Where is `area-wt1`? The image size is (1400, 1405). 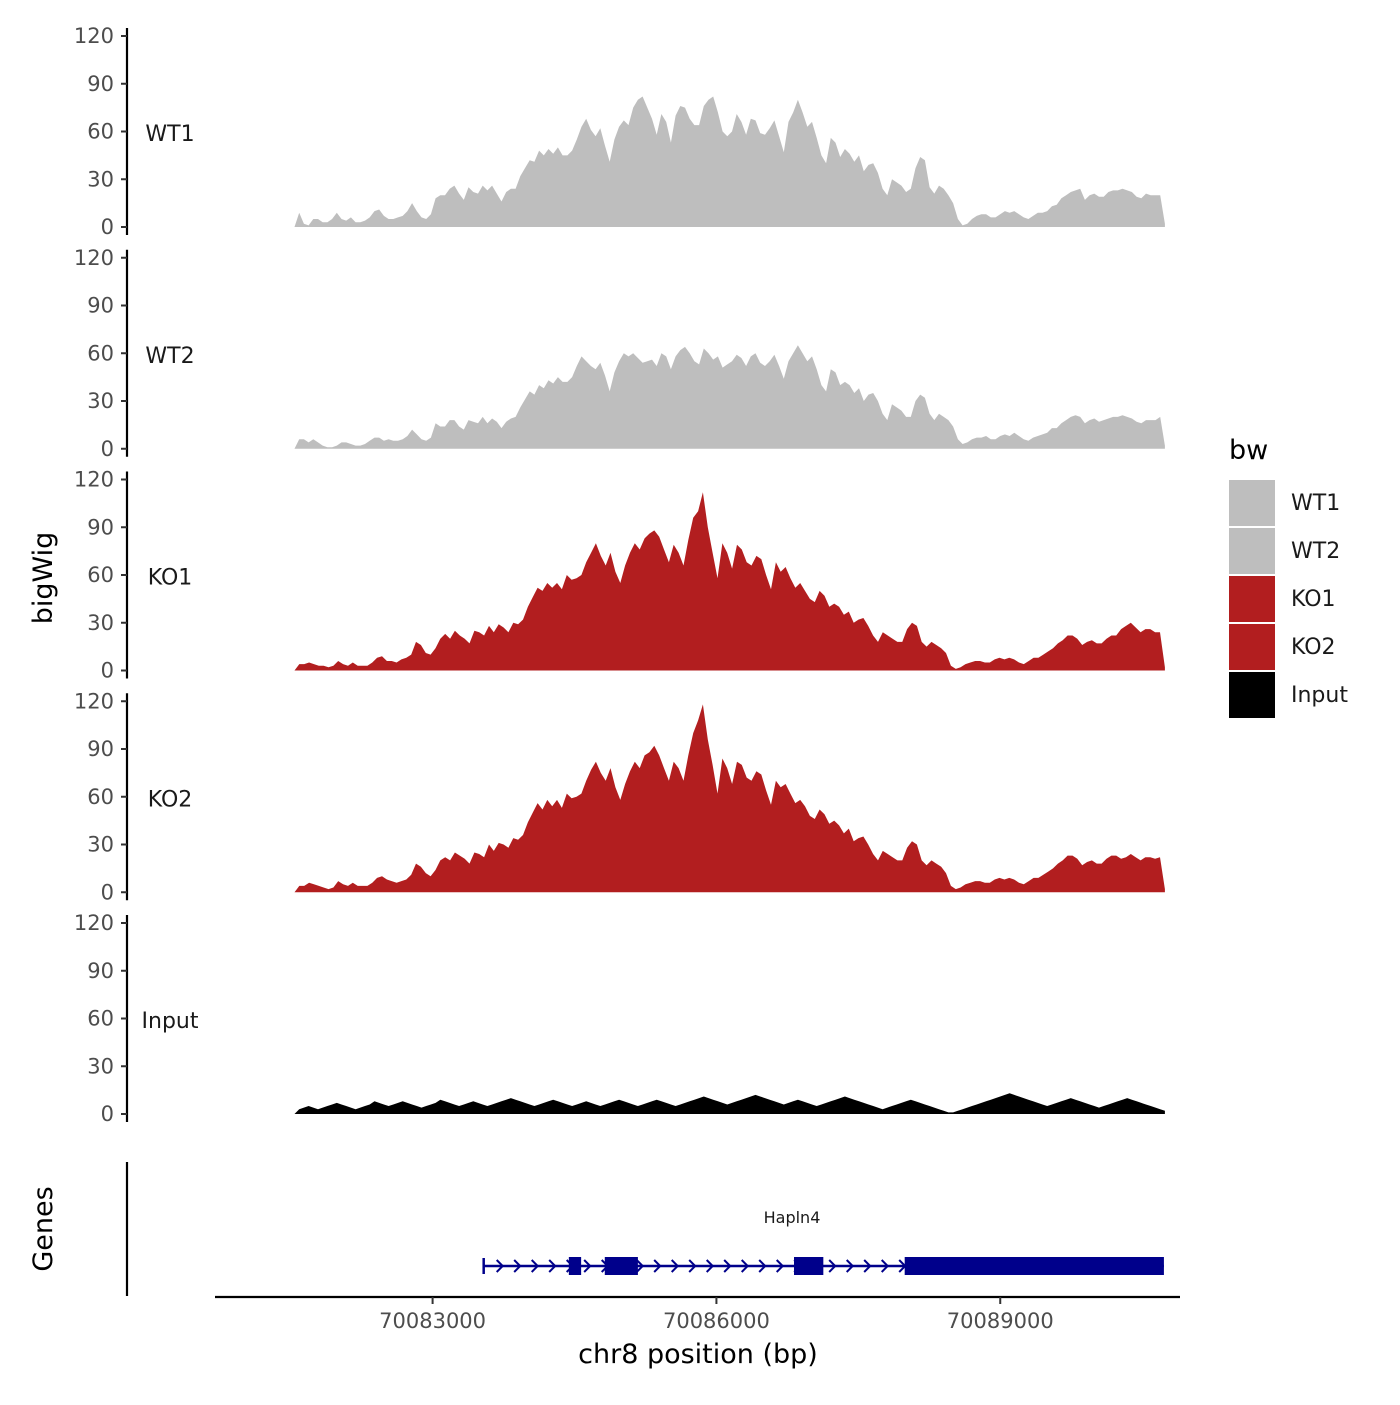
area-wt1 is located at coordinates (729, 161).